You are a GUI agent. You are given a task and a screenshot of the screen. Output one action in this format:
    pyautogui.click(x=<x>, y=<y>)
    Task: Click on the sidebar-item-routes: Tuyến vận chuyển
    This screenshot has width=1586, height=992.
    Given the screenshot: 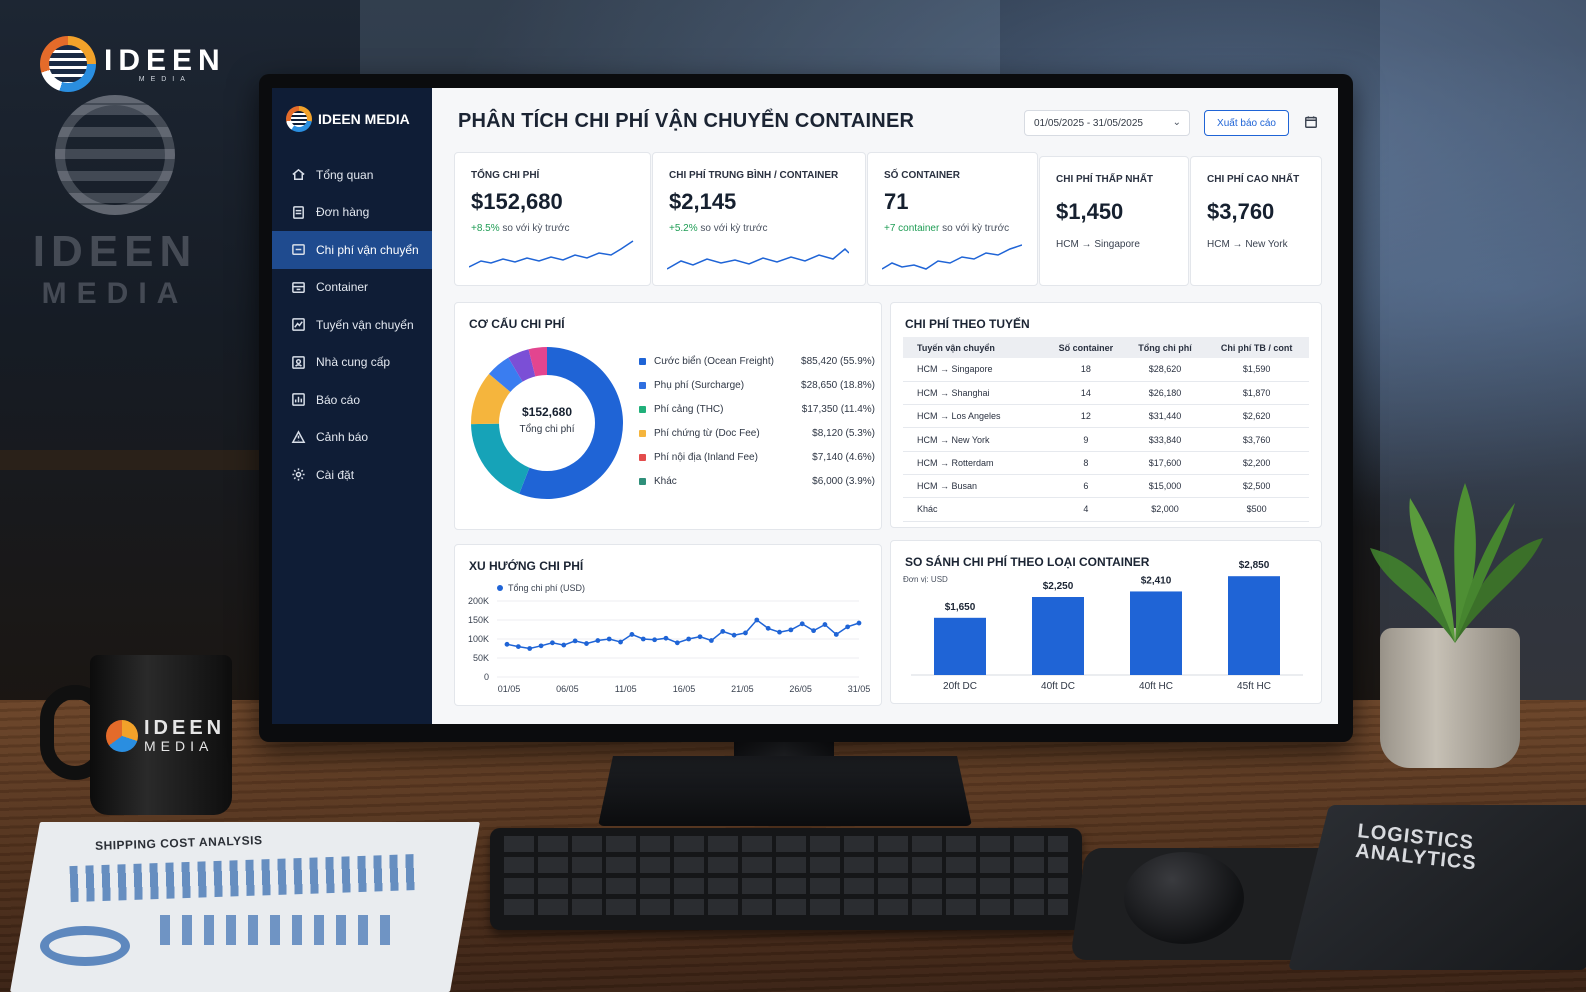 What is the action you would take?
    pyautogui.click(x=352, y=325)
    